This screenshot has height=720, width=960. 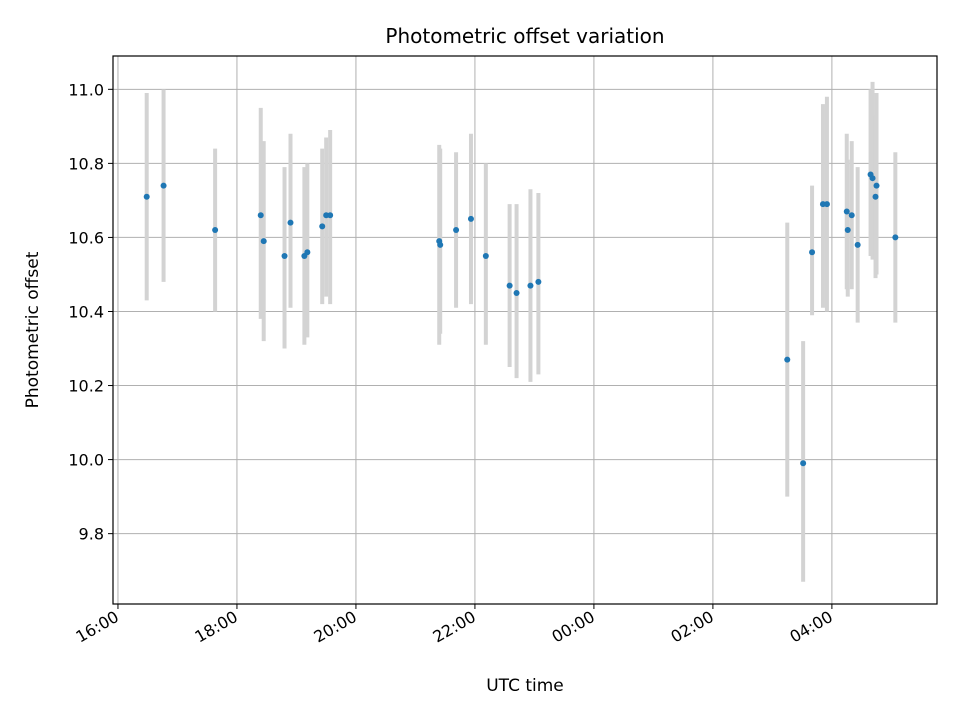 I want to click on chart-title: Photometric offset variation, so click(x=524, y=36).